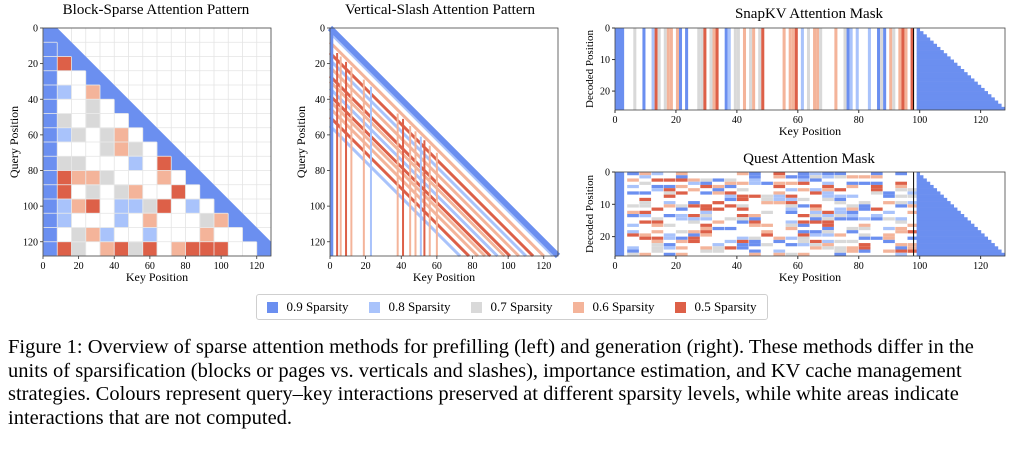 The image size is (1024, 450). I want to click on vslash-y-tick-label: 40, so click(320, 100).